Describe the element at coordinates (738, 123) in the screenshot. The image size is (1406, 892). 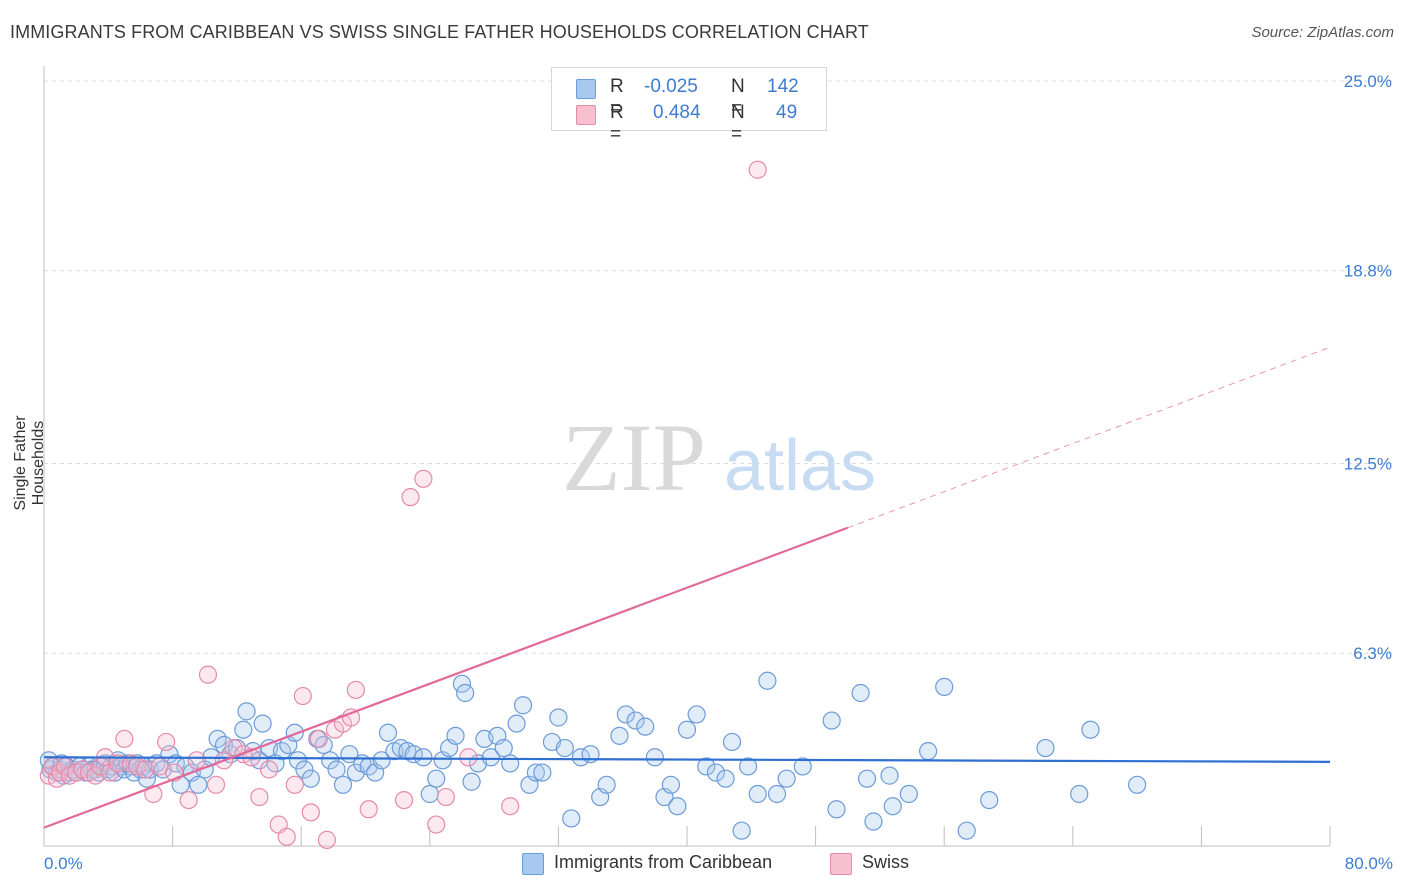
I see `n-label: N =` at that location.